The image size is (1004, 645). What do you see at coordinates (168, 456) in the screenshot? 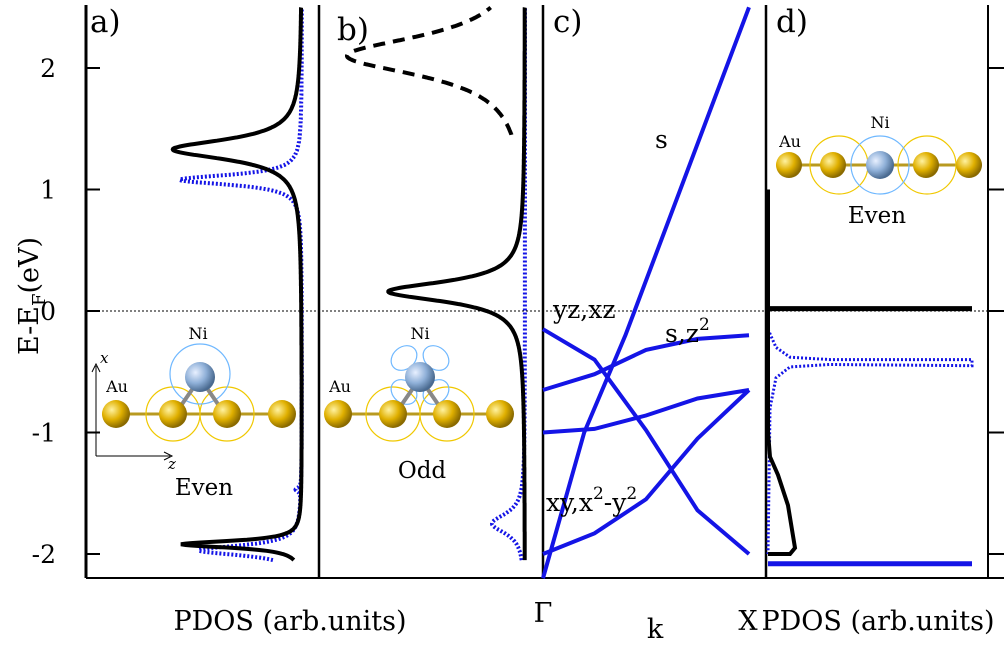
I see `axis-z-arrow` at bounding box center [168, 456].